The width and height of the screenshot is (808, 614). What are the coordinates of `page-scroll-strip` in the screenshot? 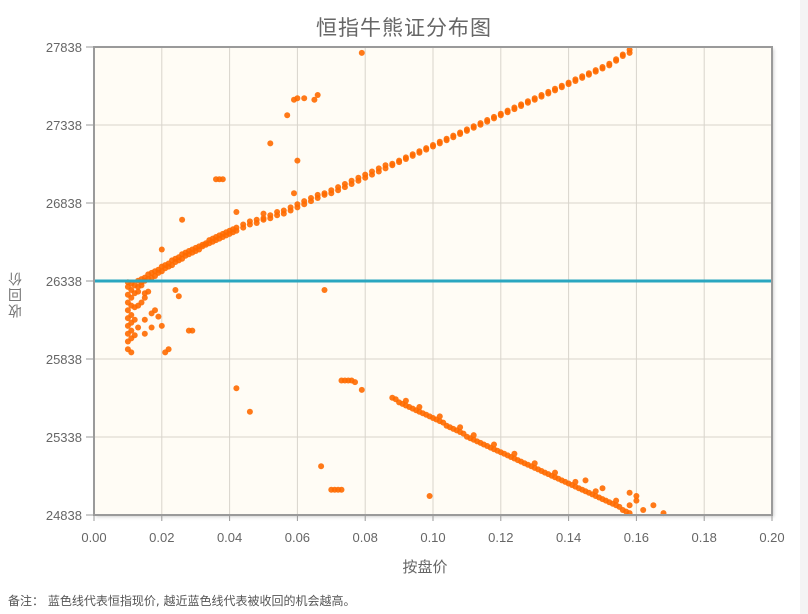 It's located at (804, 307).